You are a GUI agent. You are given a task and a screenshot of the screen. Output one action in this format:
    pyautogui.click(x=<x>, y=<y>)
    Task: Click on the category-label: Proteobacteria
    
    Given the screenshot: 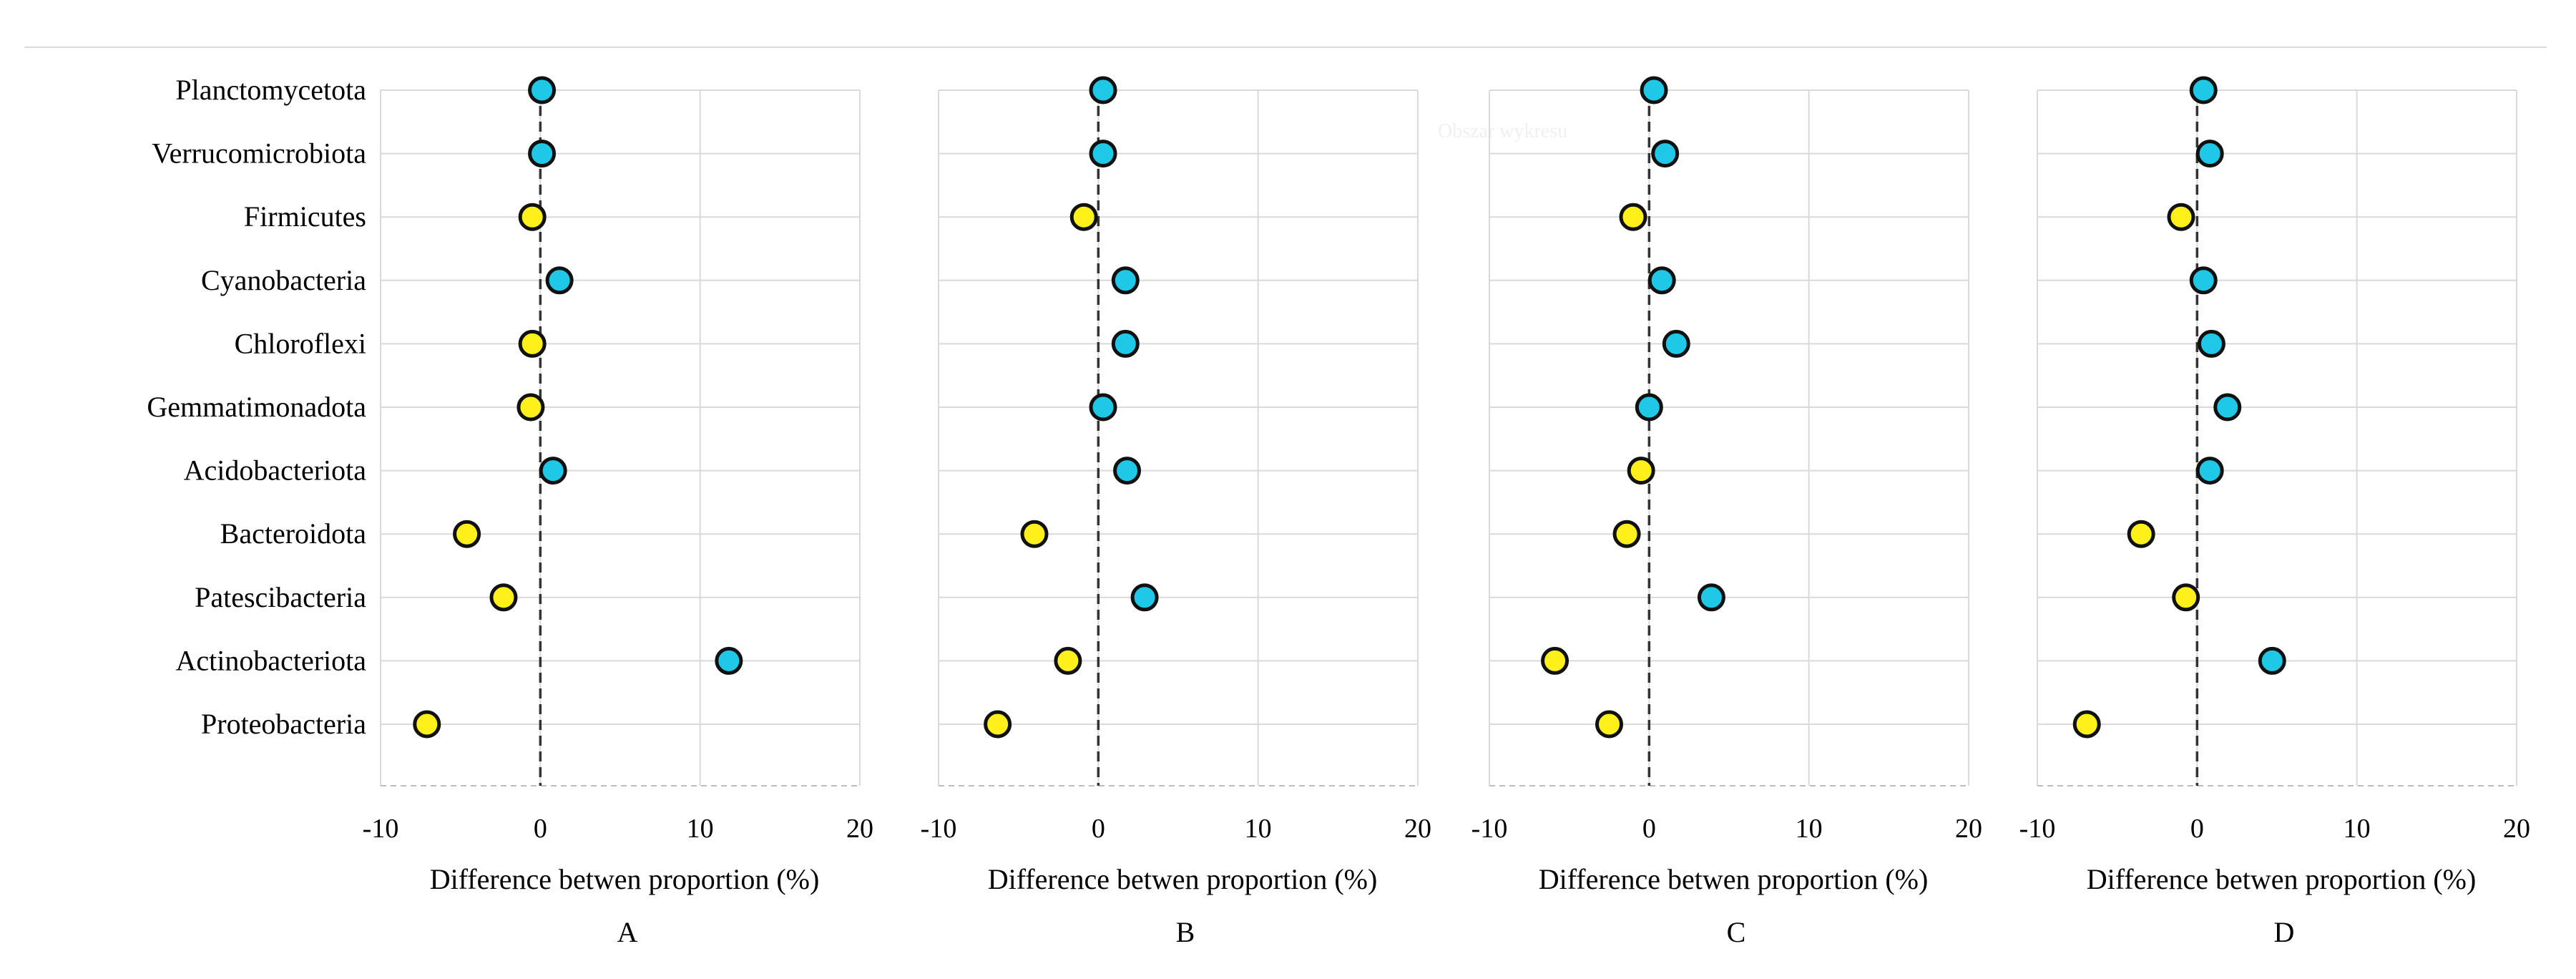 What is the action you would take?
    pyautogui.click(x=283, y=724)
    